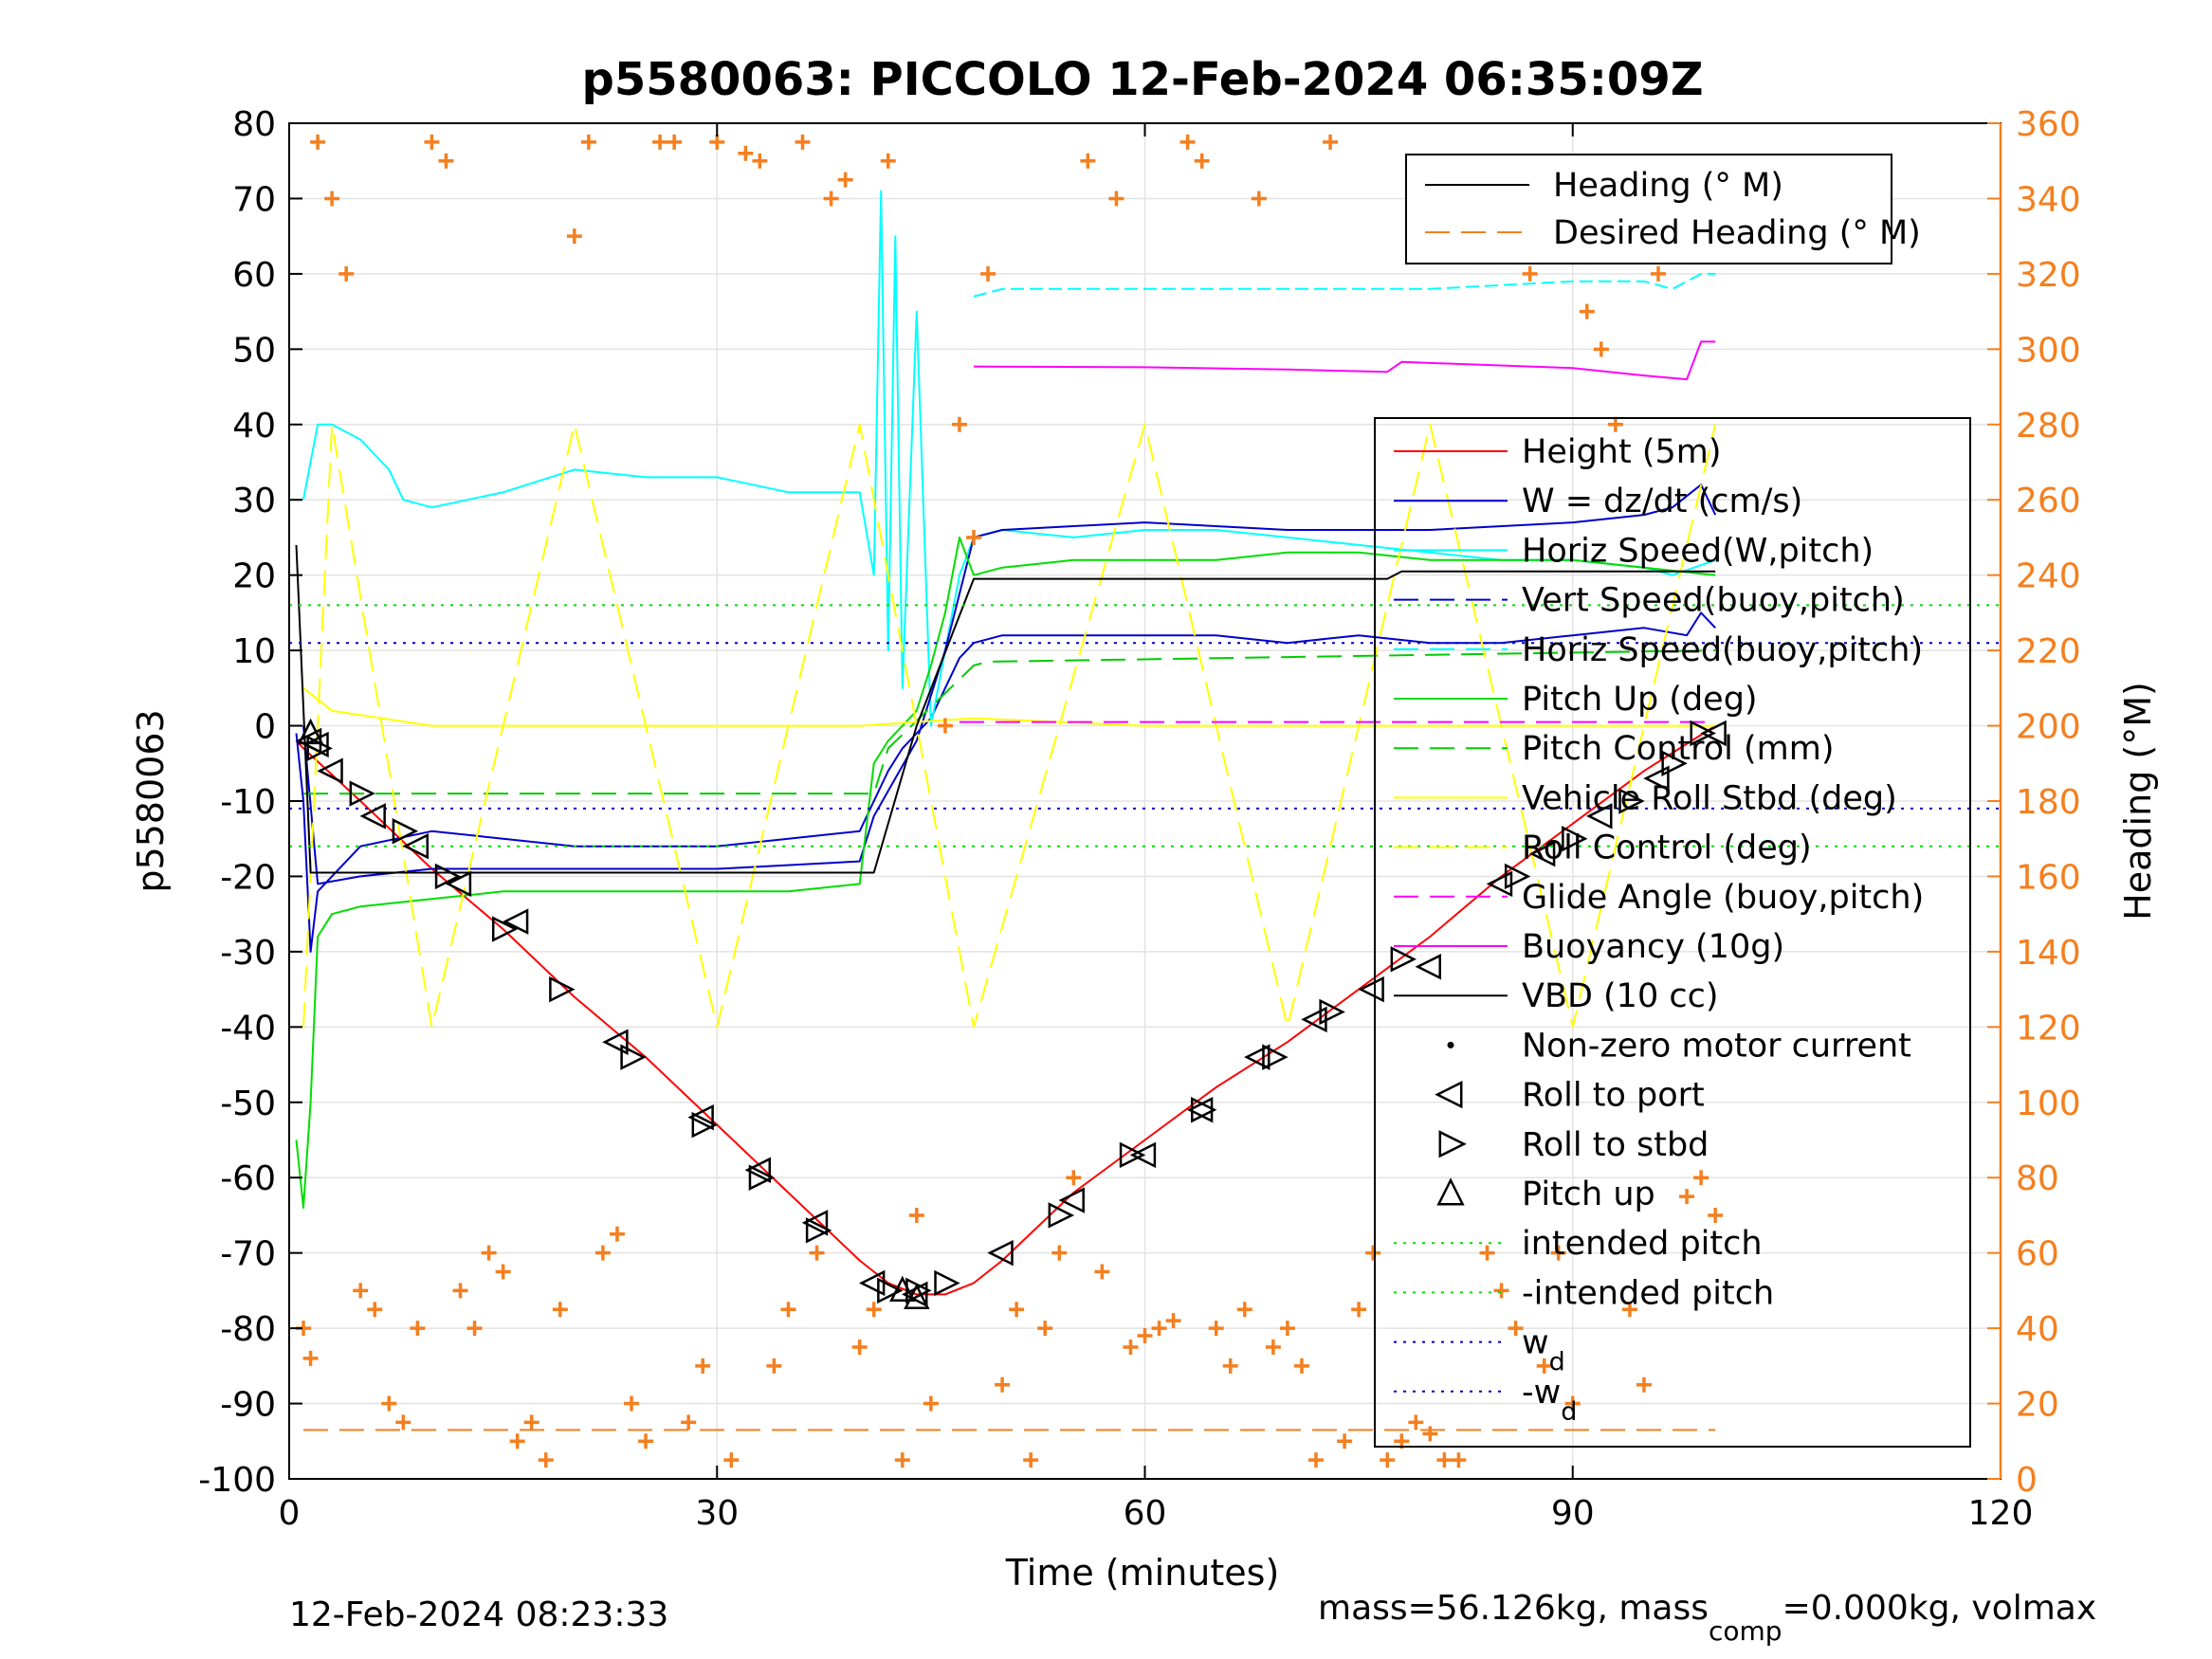 The width and height of the screenshot is (2212, 1659). I want to click on y-tick-label: 10, so click(254, 651).